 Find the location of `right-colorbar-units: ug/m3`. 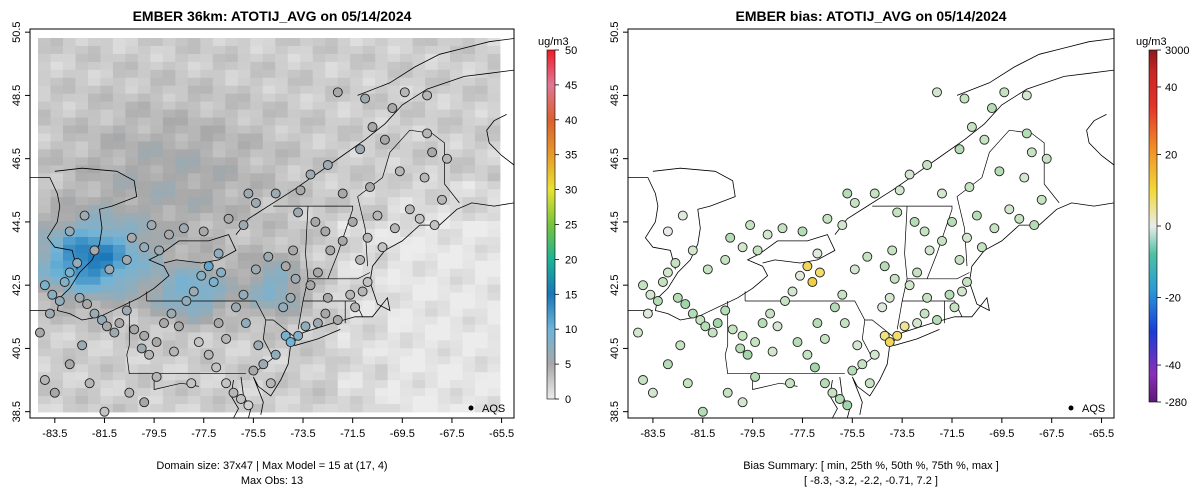

right-colorbar-units: ug/m3 is located at coordinates (1151, 42).